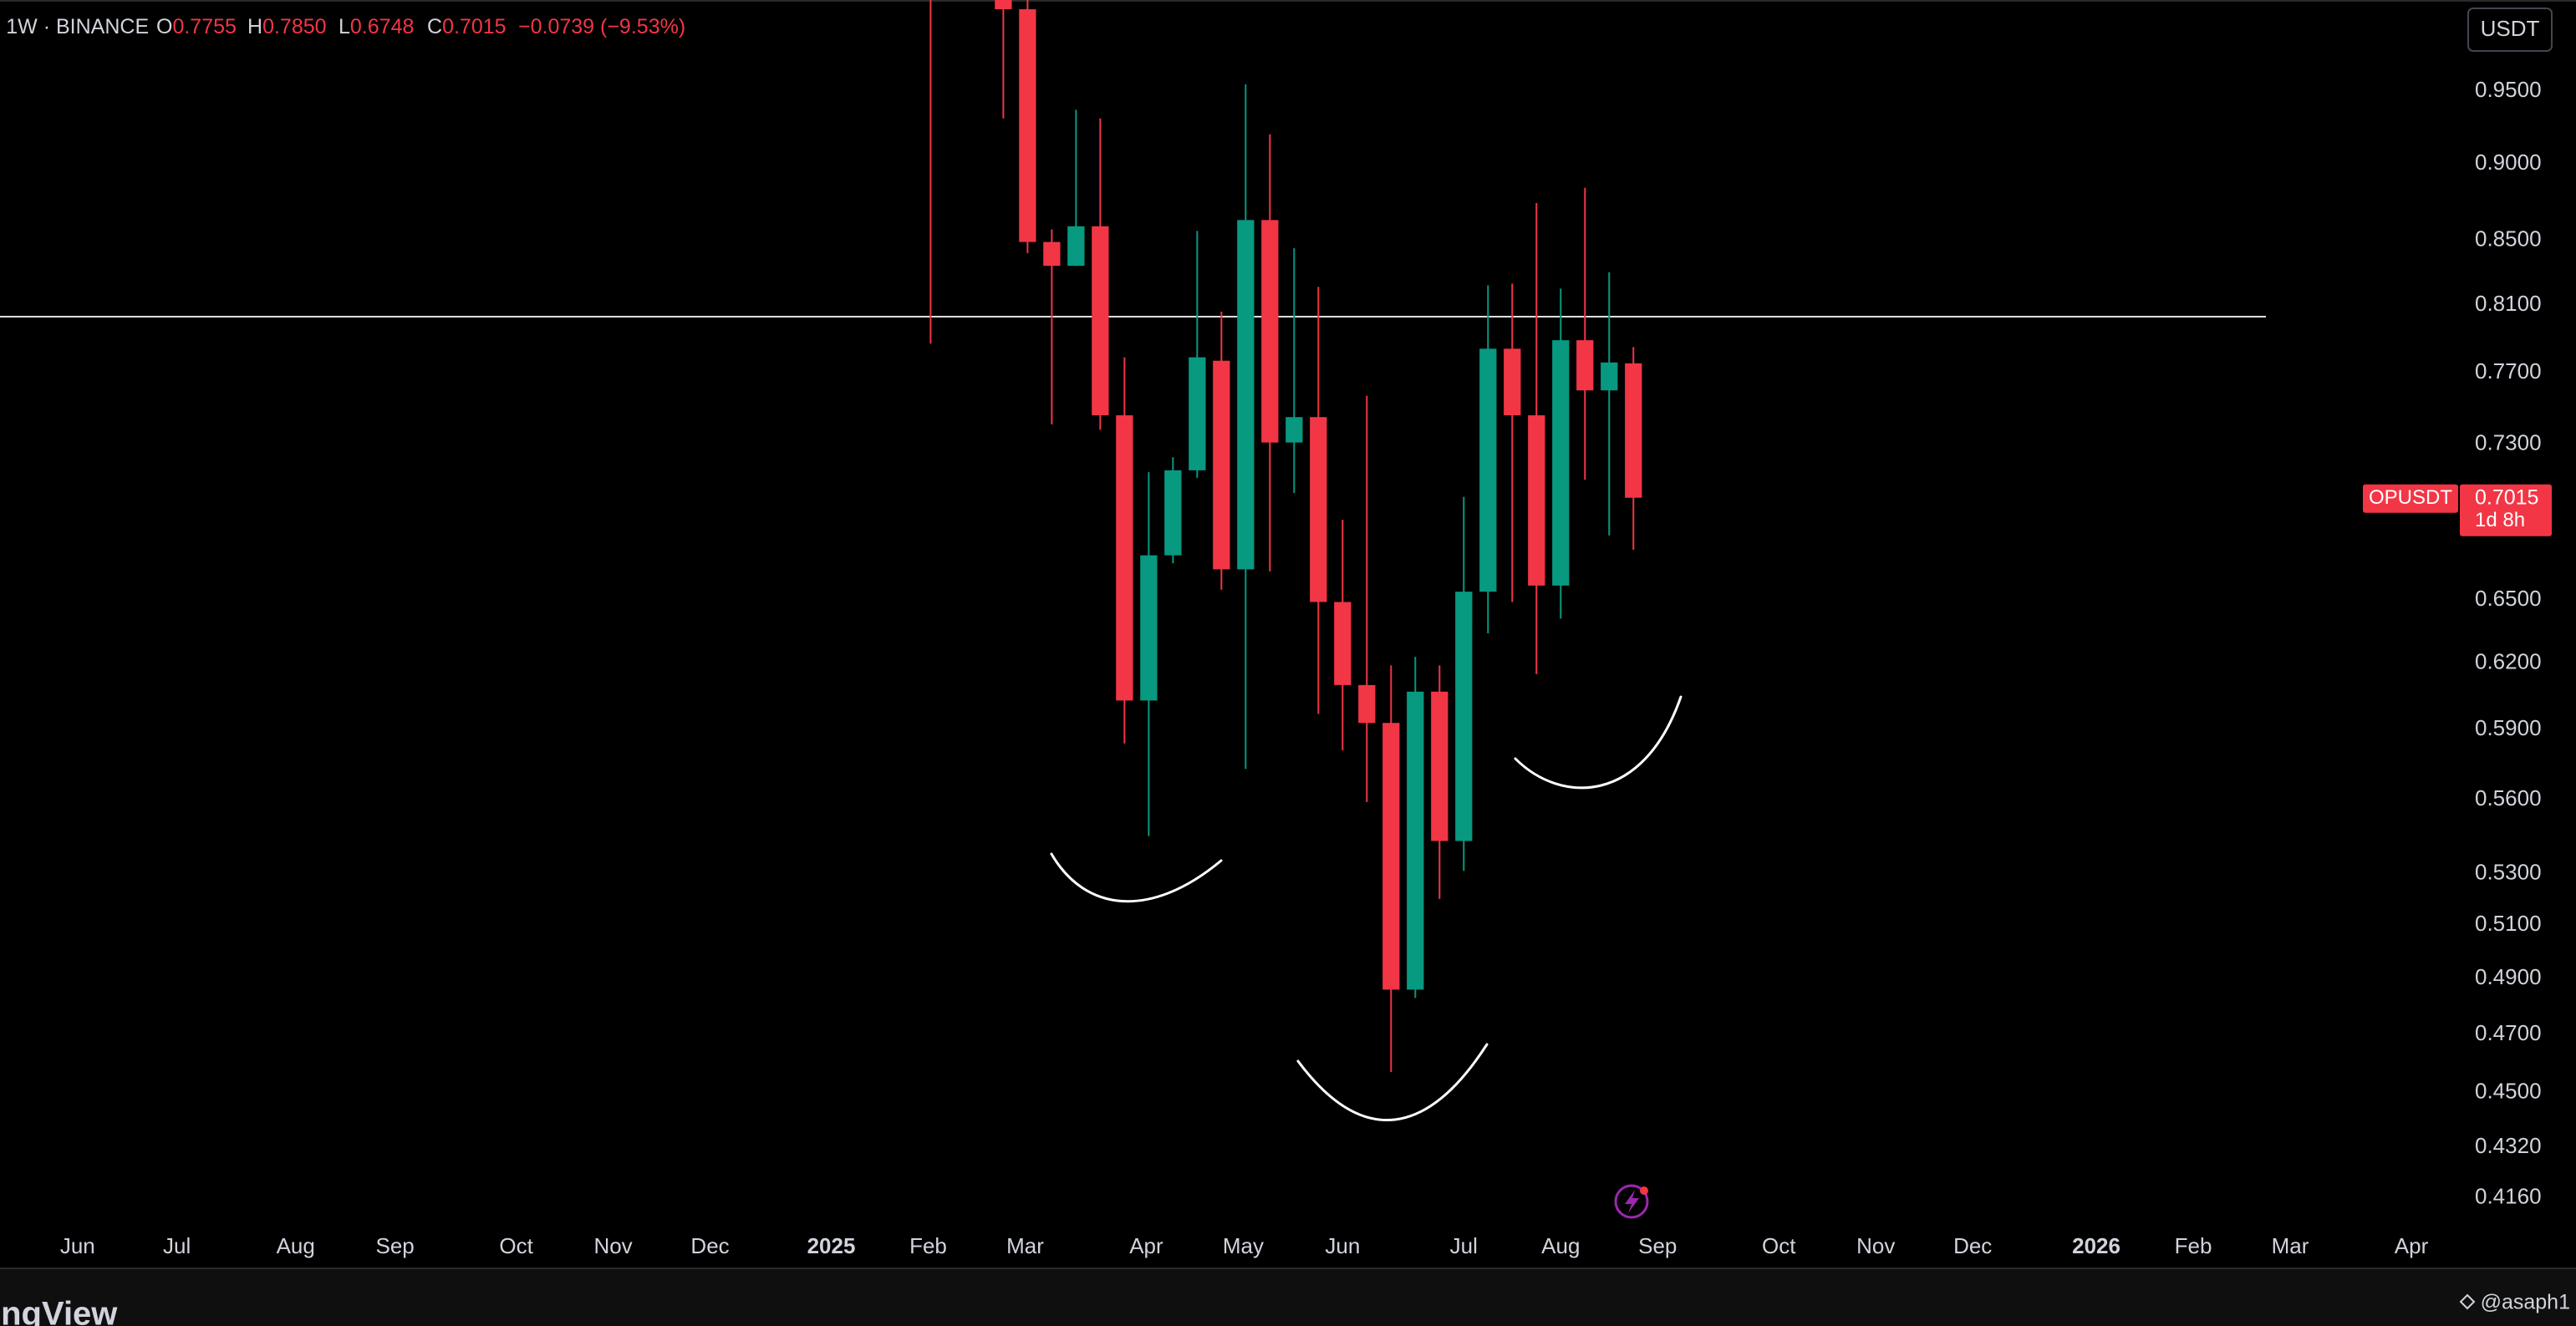 The height and width of the screenshot is (1326, 2576). I want to click on x-tick-label: 2026, so click(2096, 1245).